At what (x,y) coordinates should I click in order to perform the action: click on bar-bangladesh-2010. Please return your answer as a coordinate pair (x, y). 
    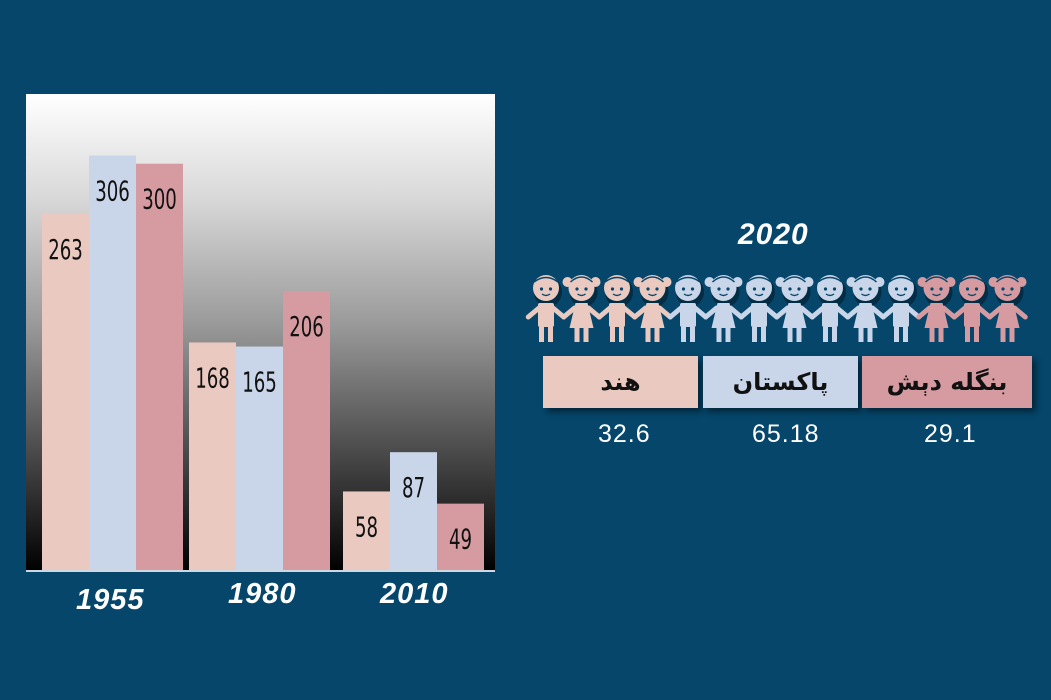
    Looking at the image, I should click on (460, 536).